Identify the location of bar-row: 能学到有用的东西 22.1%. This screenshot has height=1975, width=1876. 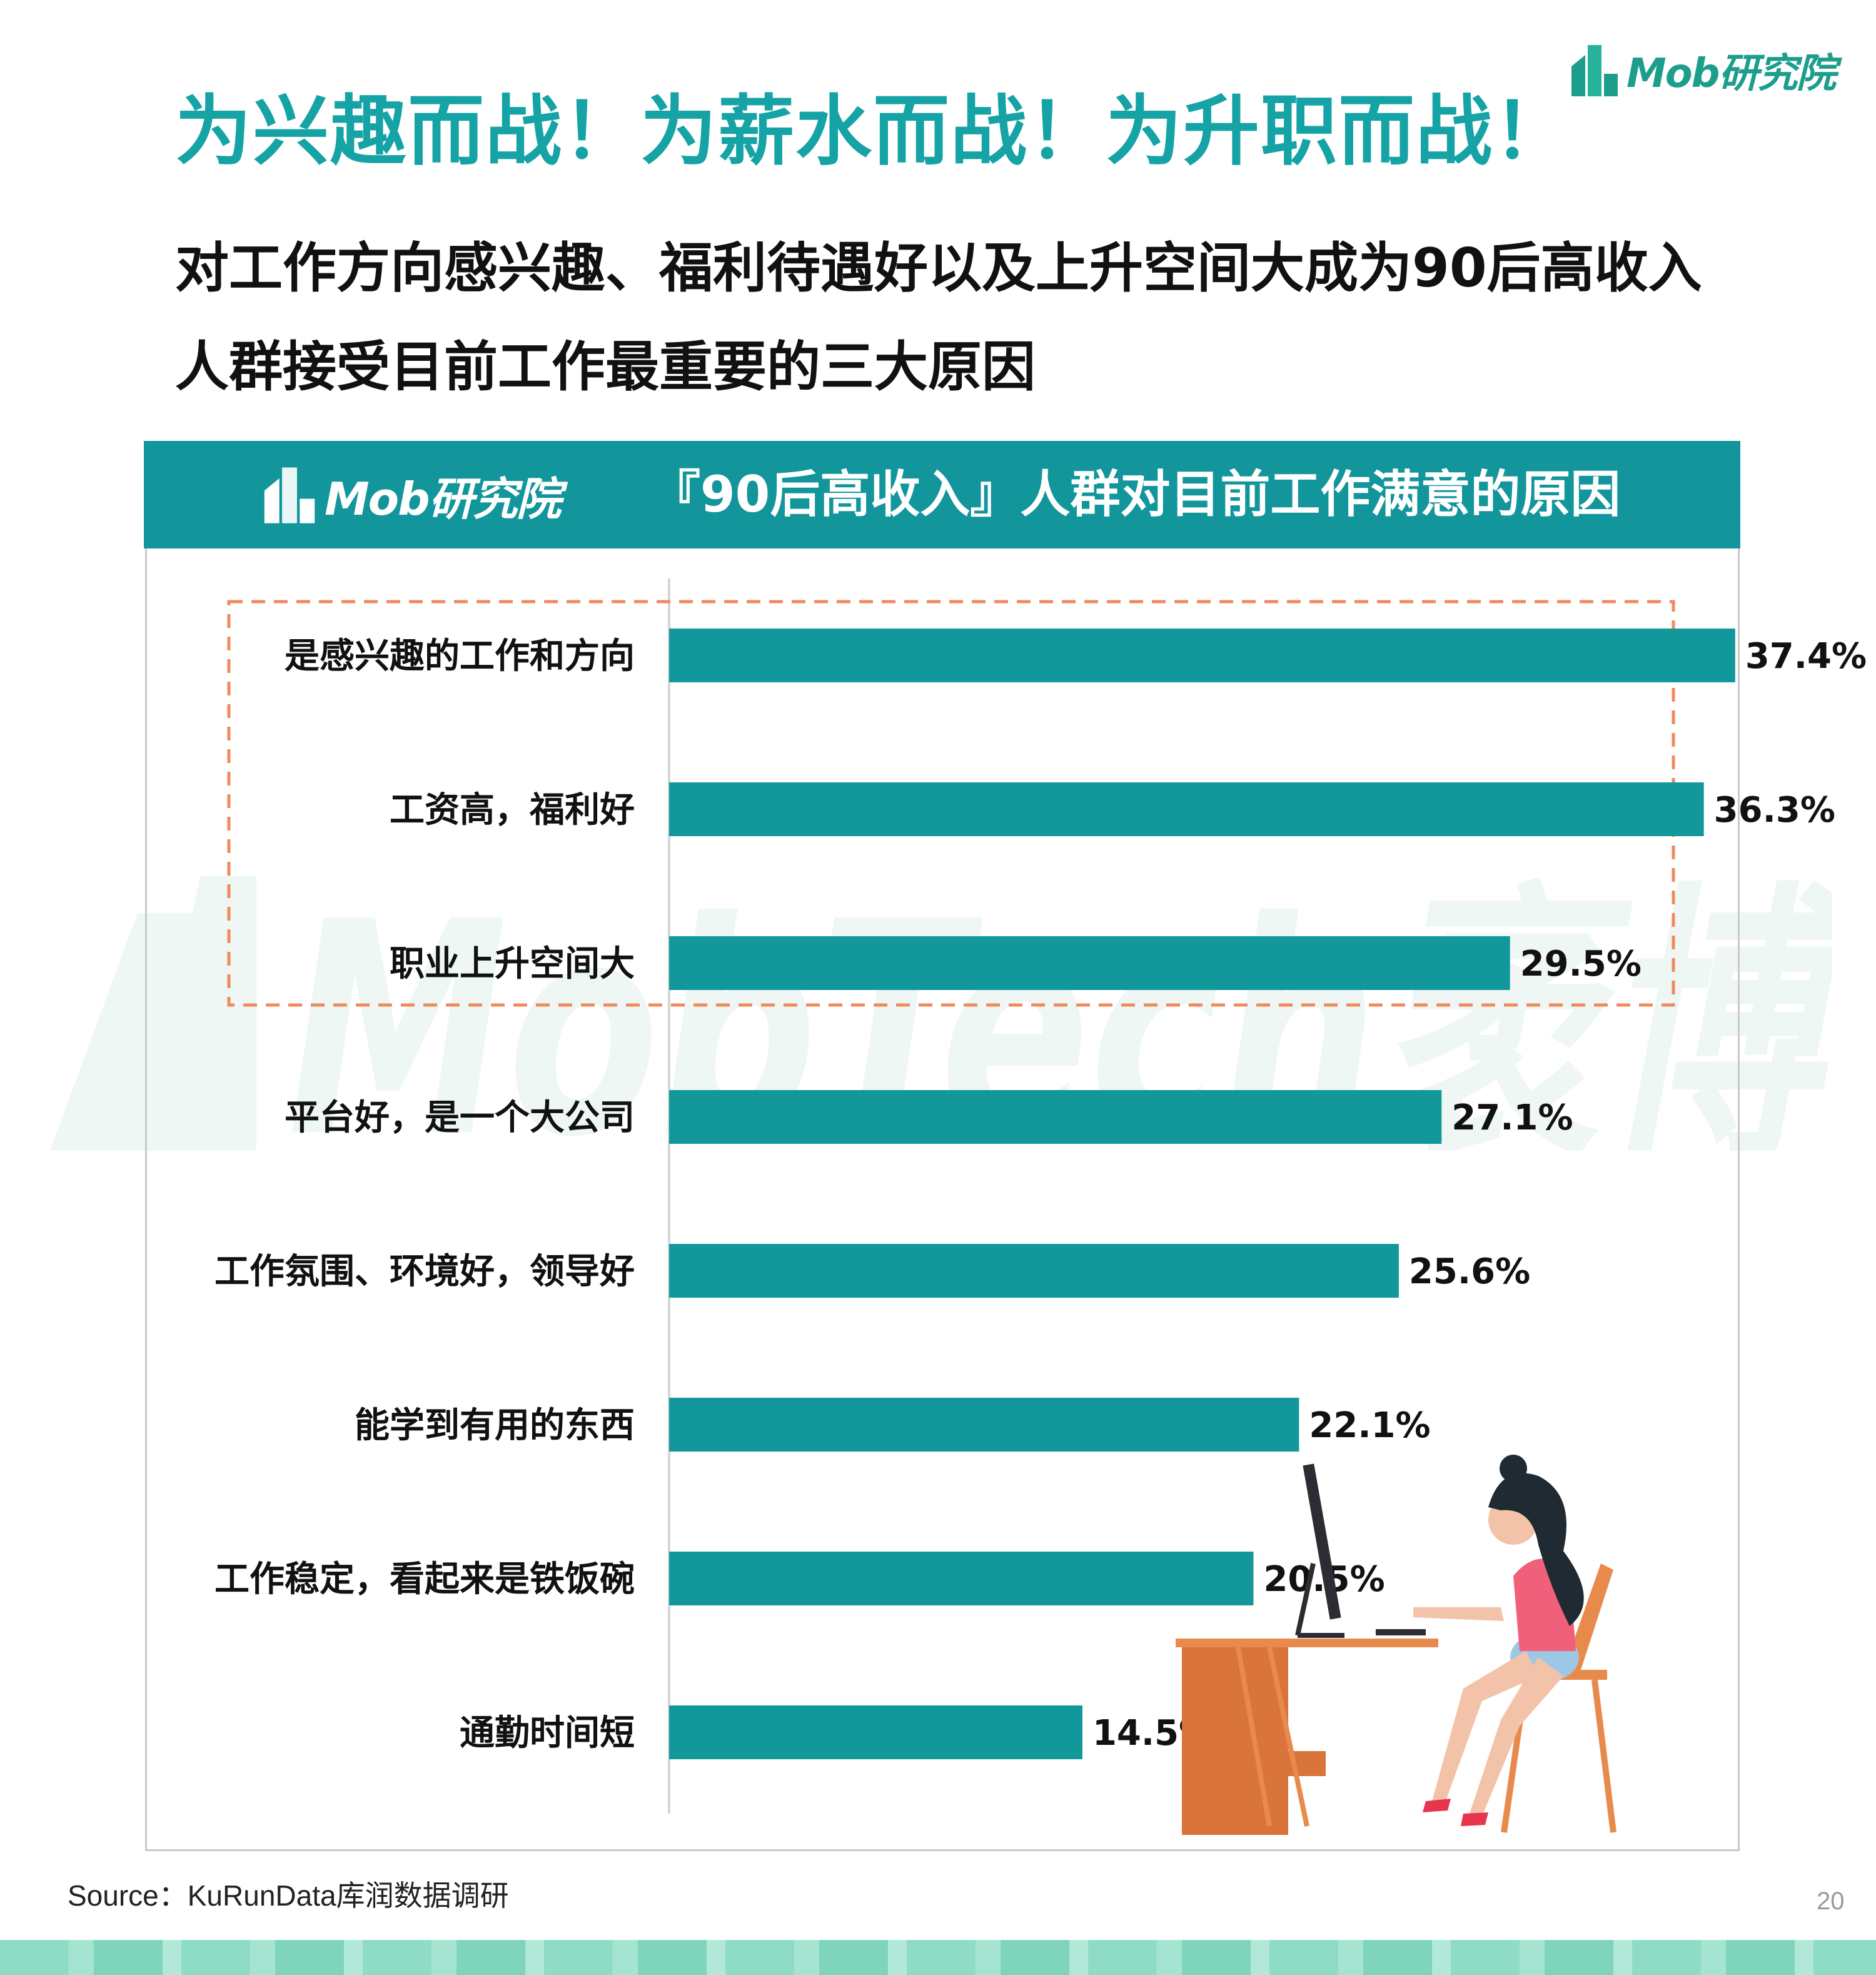
(893, 1425).